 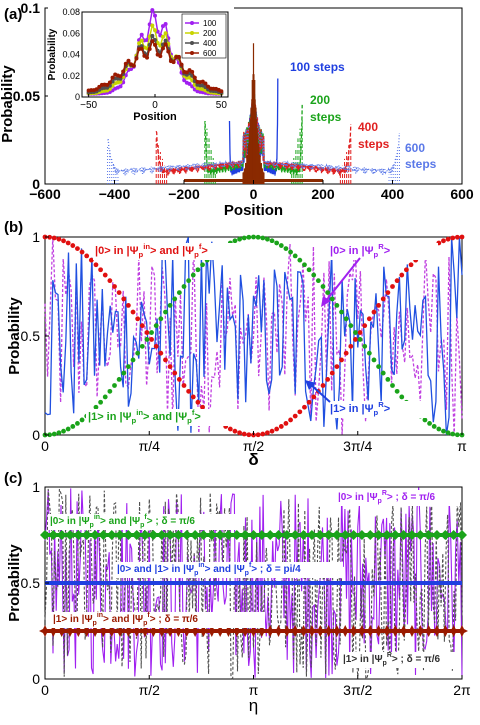 What do you see at coordinates (155, 117) in the screenshot?
I see `inset-x-label: Position` at bounding box center [155, 117].